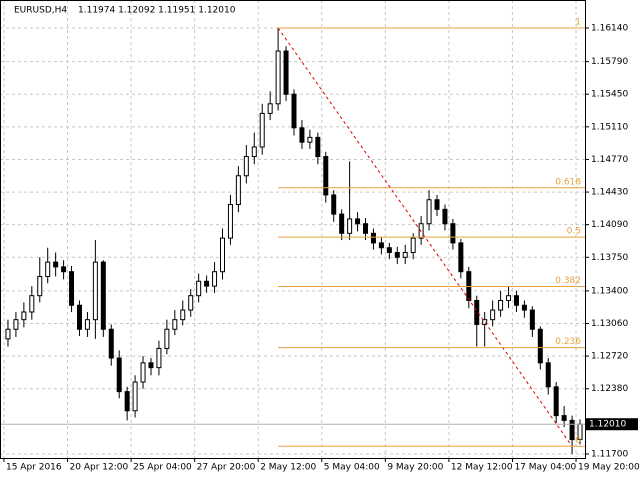 The image size is (640, 480). I want to click on y-tick-label: 1.11700, so click(609, 454).